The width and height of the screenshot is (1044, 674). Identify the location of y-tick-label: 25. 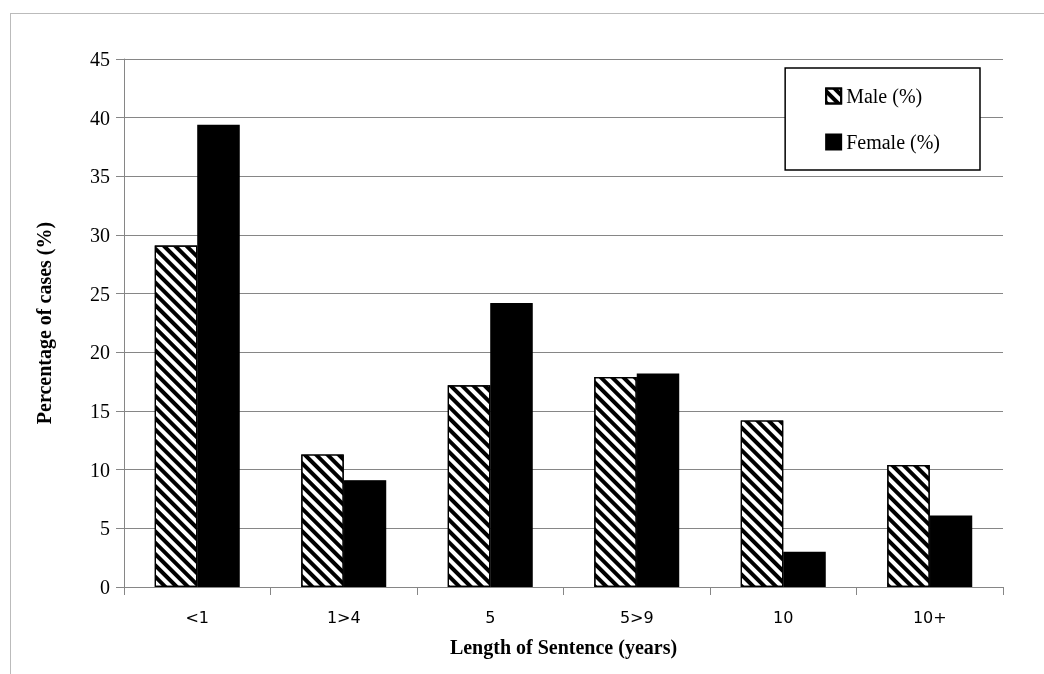
(100, 293).